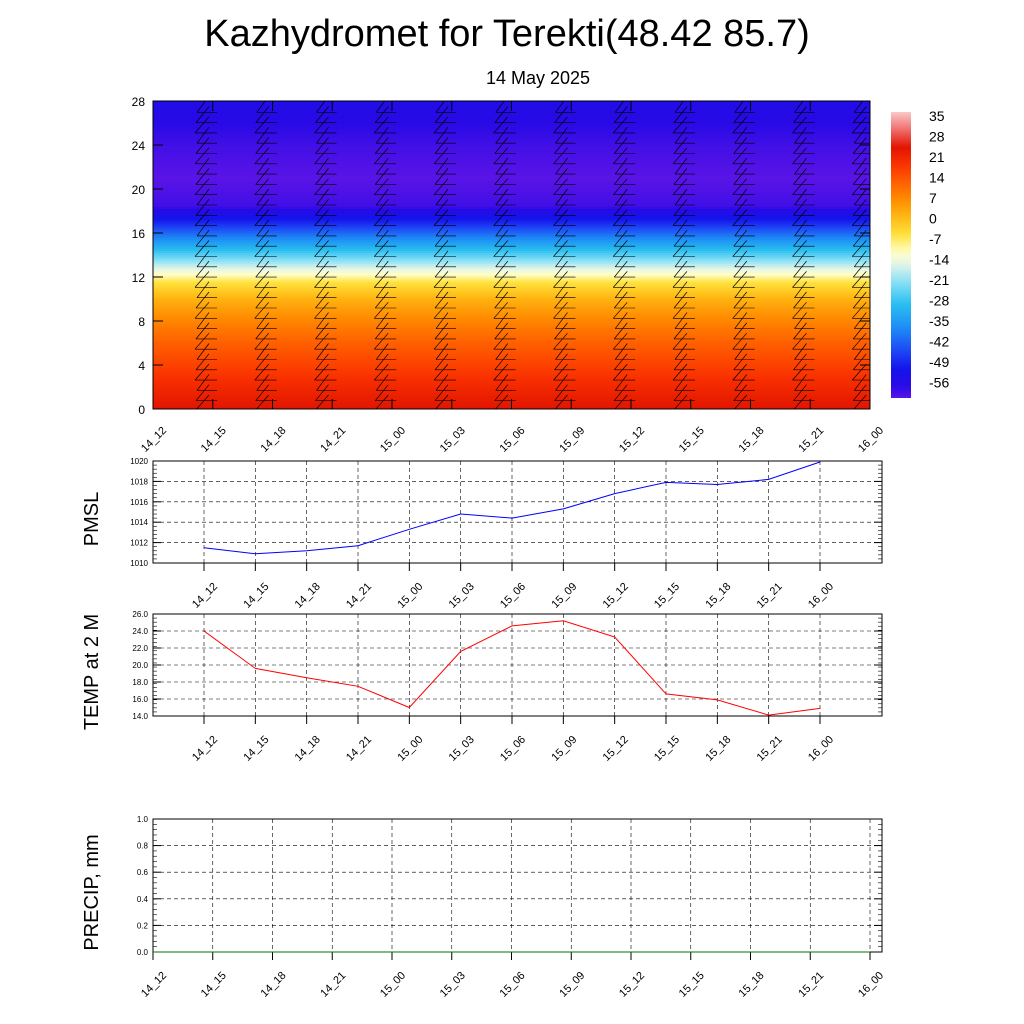  Describe the element at coordinates (141, 322) in the screenshot. I see `heatmap-y-tick-label: 8` at that location.